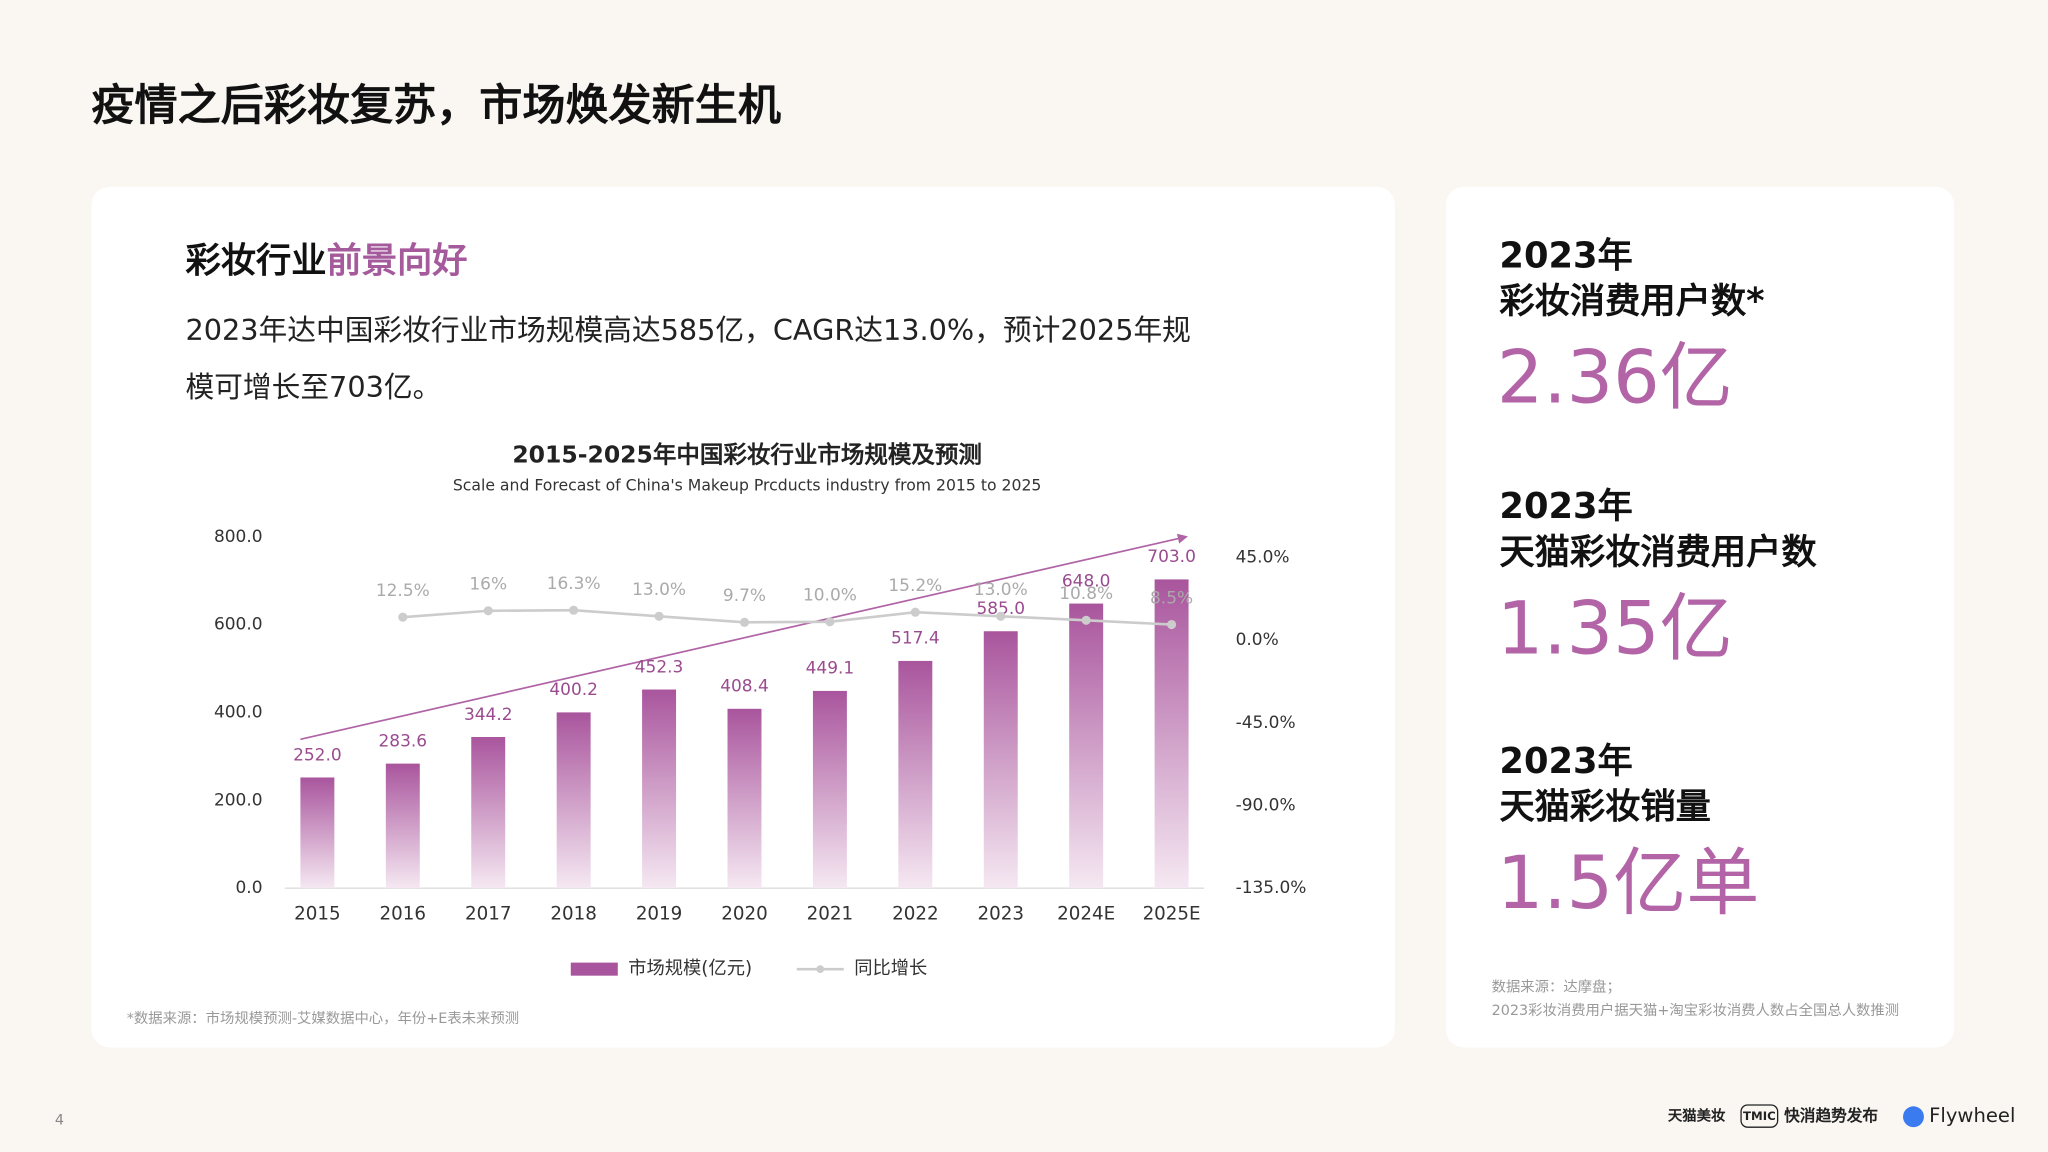  I want to click on logo: TMIC, so click(1759, 1116).